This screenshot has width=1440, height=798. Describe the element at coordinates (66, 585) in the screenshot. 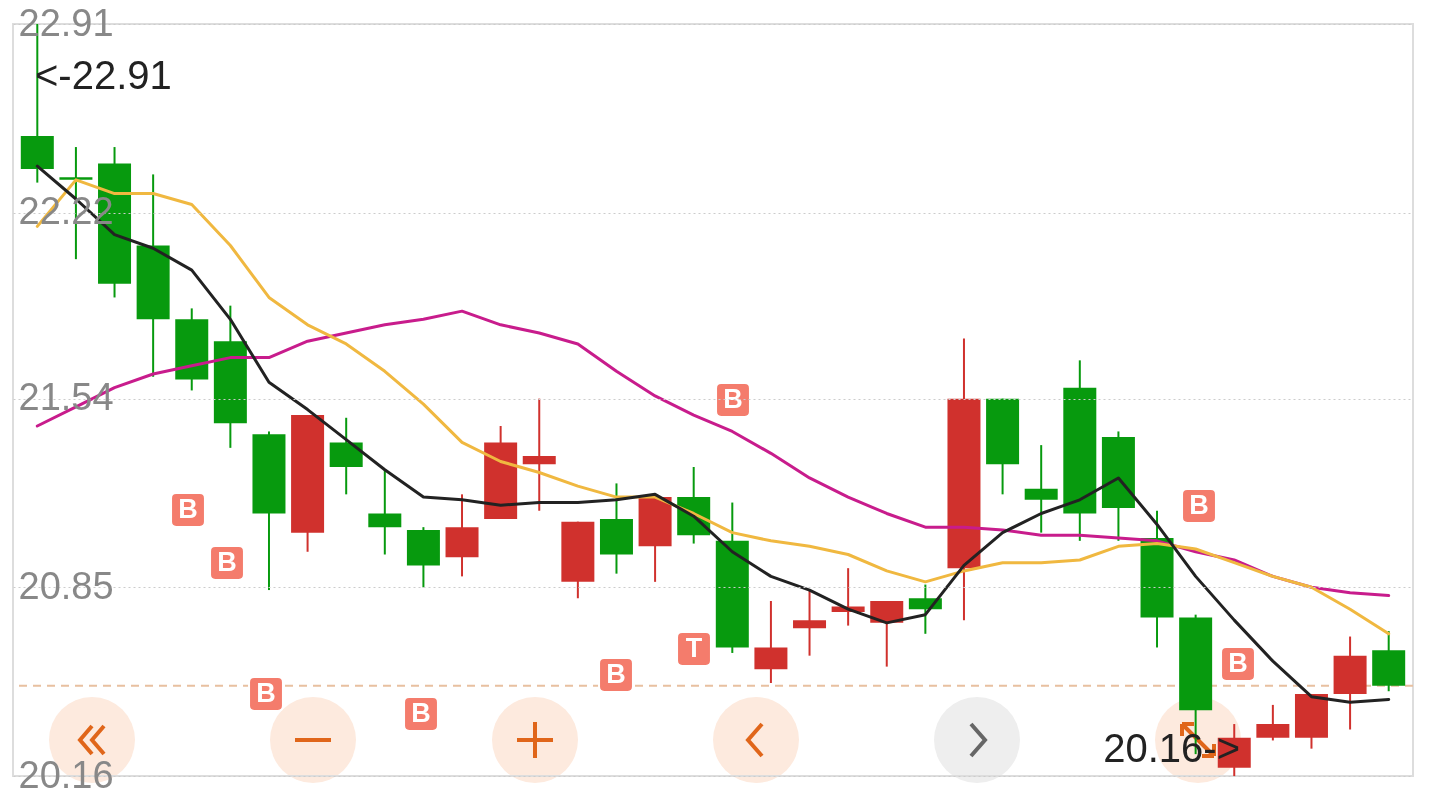

I see `y-tick-label: 20.85` at that location.